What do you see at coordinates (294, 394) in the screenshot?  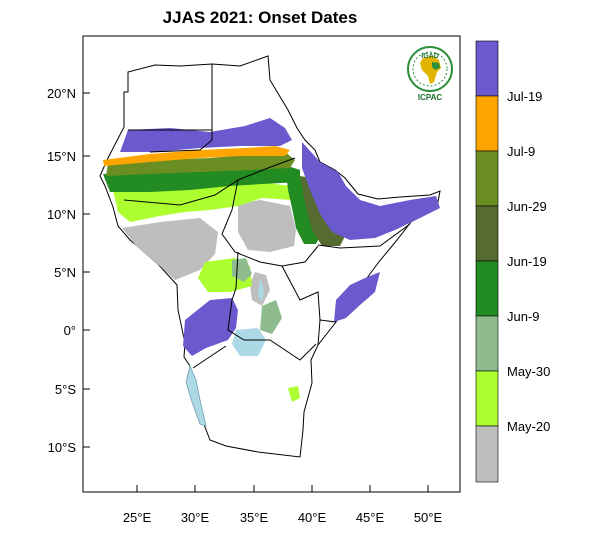 I see `onset-may20-coast` at bounding box center [294, 394].